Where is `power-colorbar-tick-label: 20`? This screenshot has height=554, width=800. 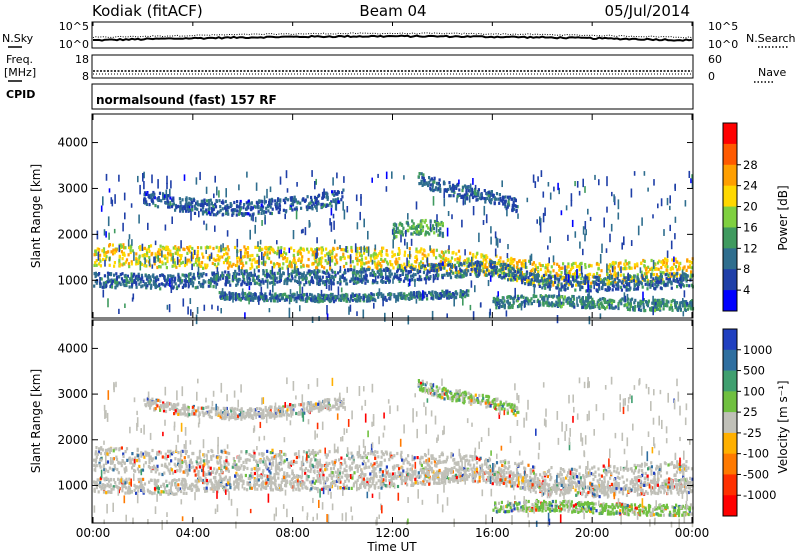 power-colorbar-tick-label: 20 is located at coordinates (750, 207).